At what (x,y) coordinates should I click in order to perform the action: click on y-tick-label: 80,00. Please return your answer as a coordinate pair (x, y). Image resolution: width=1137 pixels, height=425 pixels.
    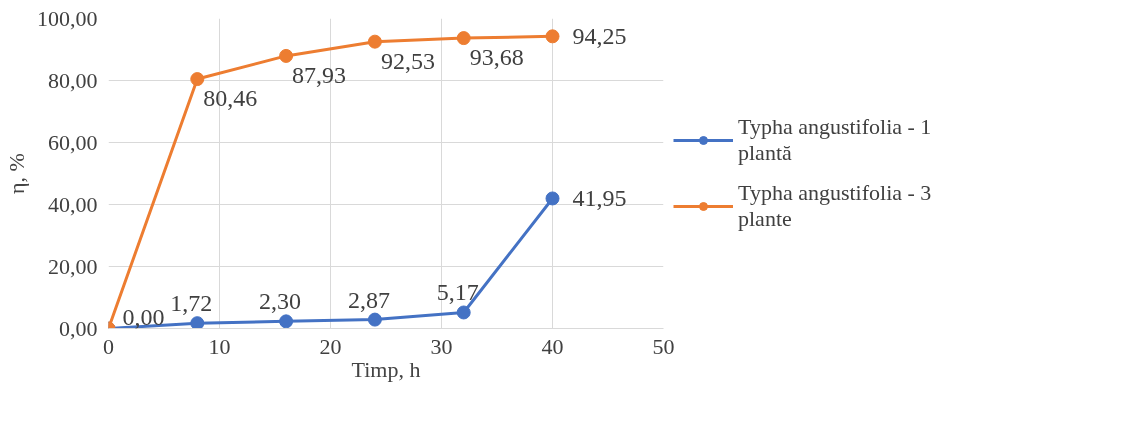
    Looking at the image, I should click on (73, 80).